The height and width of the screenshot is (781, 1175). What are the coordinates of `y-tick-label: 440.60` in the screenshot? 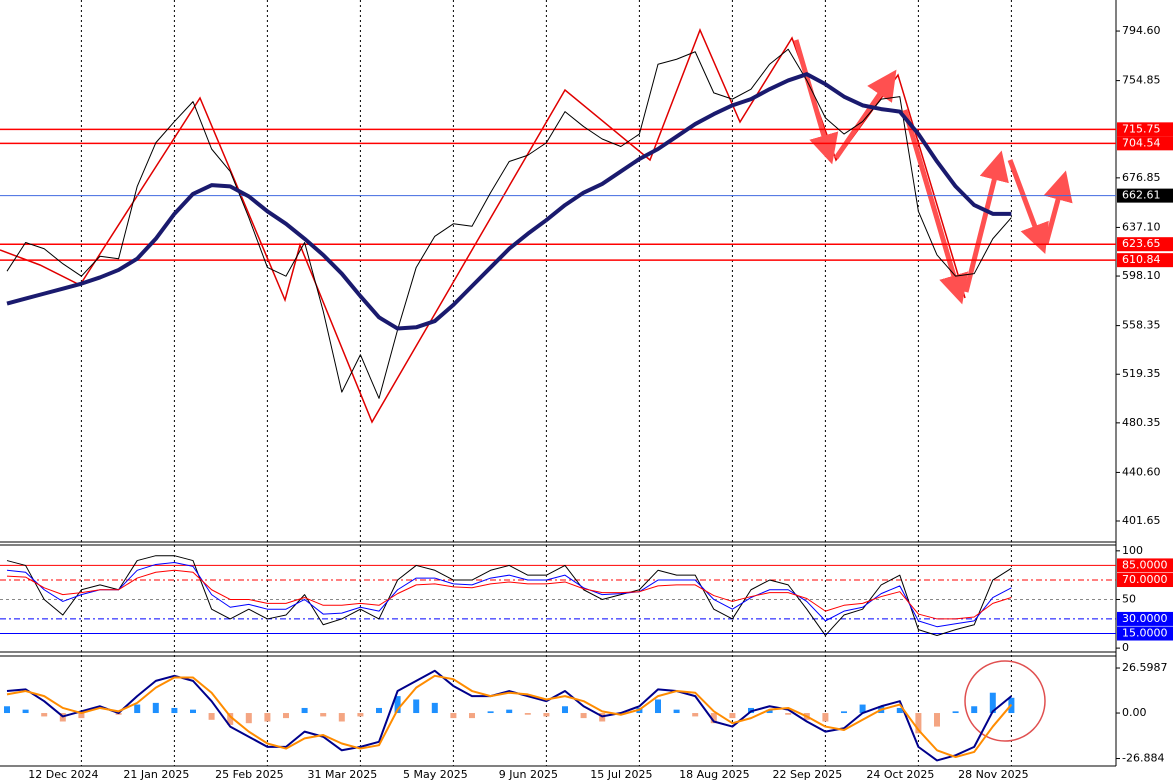 It's located at (1141, 471).